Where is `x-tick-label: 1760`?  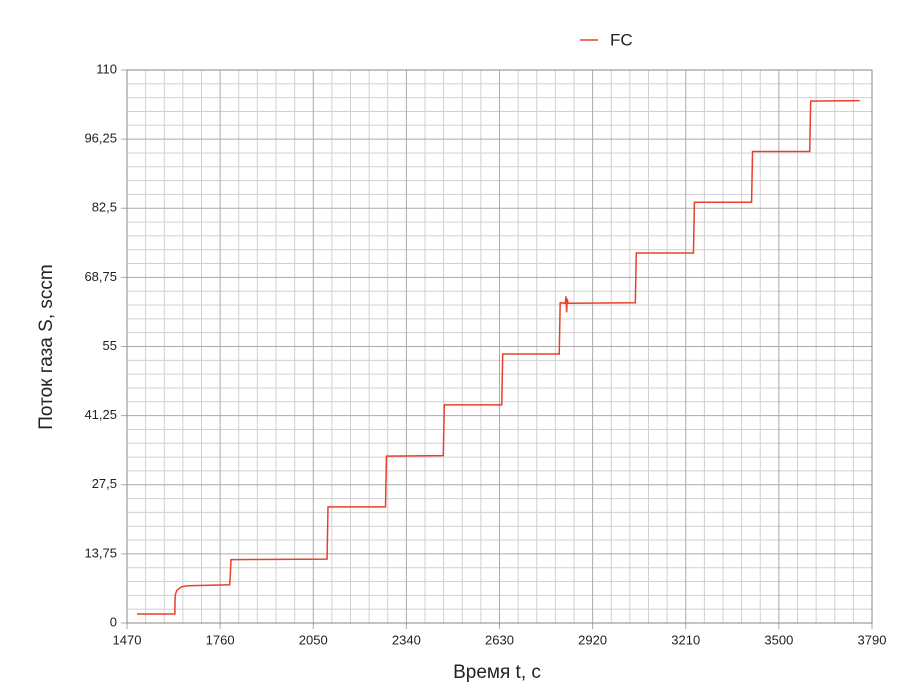 x-tick-label: 1760 is located at coordinates (220, 639).